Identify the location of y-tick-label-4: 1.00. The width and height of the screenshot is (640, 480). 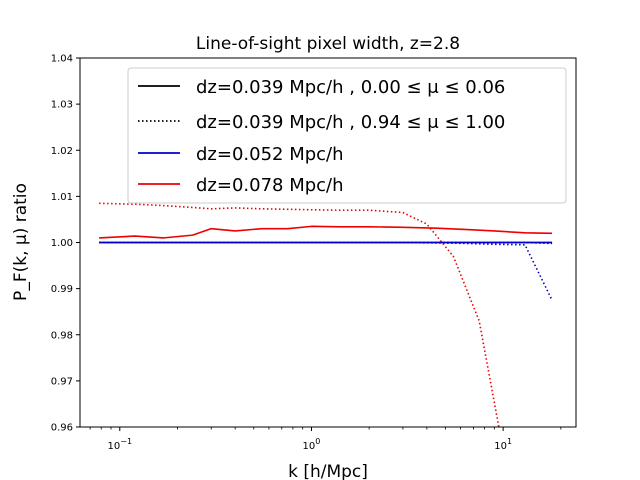
(62, 243).